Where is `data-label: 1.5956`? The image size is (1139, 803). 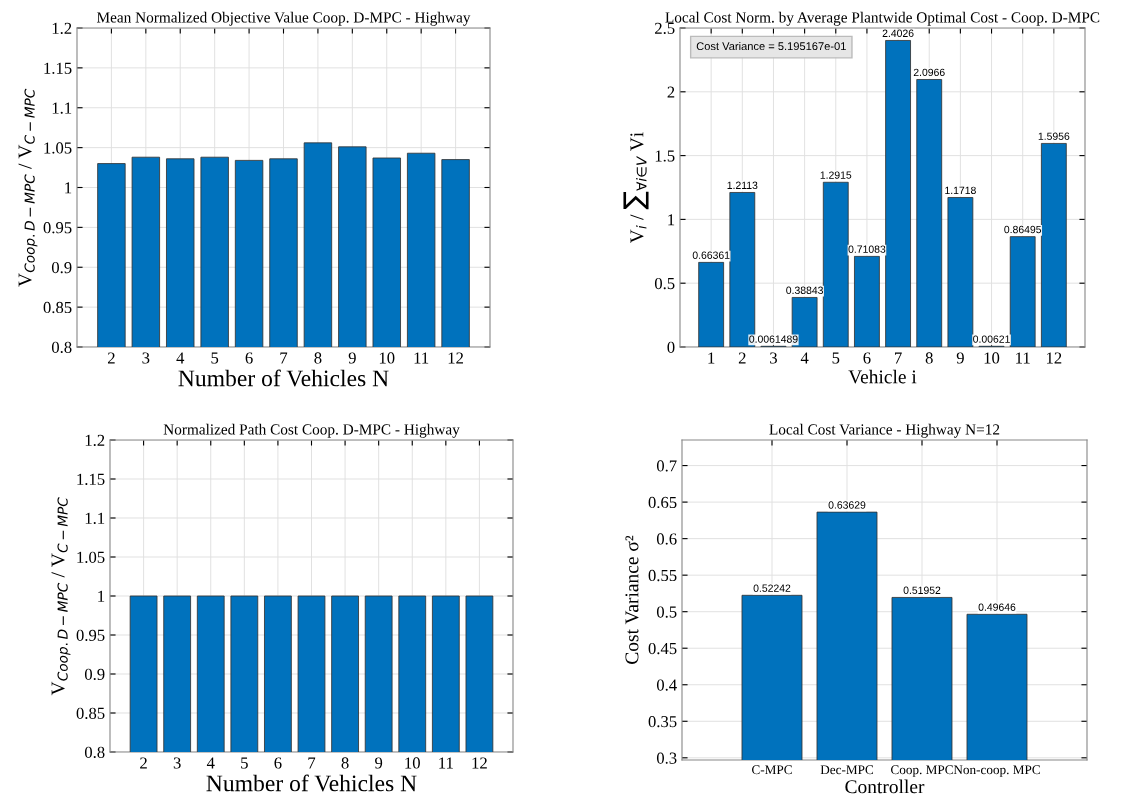 data-label: 1.5956 is located at coordinates (1054, 136).